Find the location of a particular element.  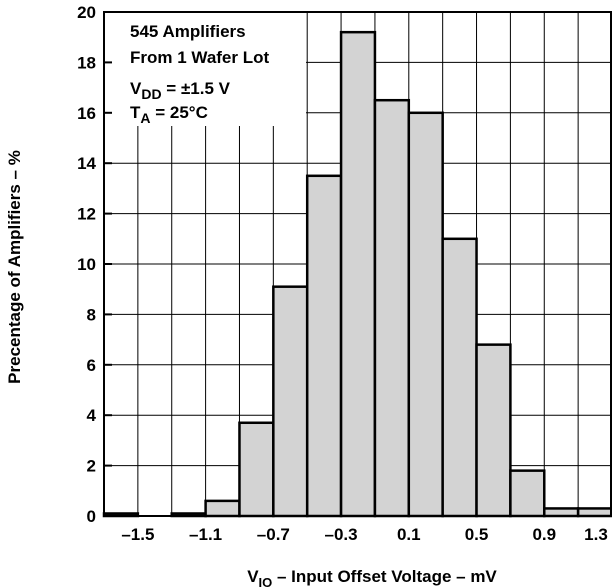

y-tick-label: 18 is located at coordinates (86, 62).